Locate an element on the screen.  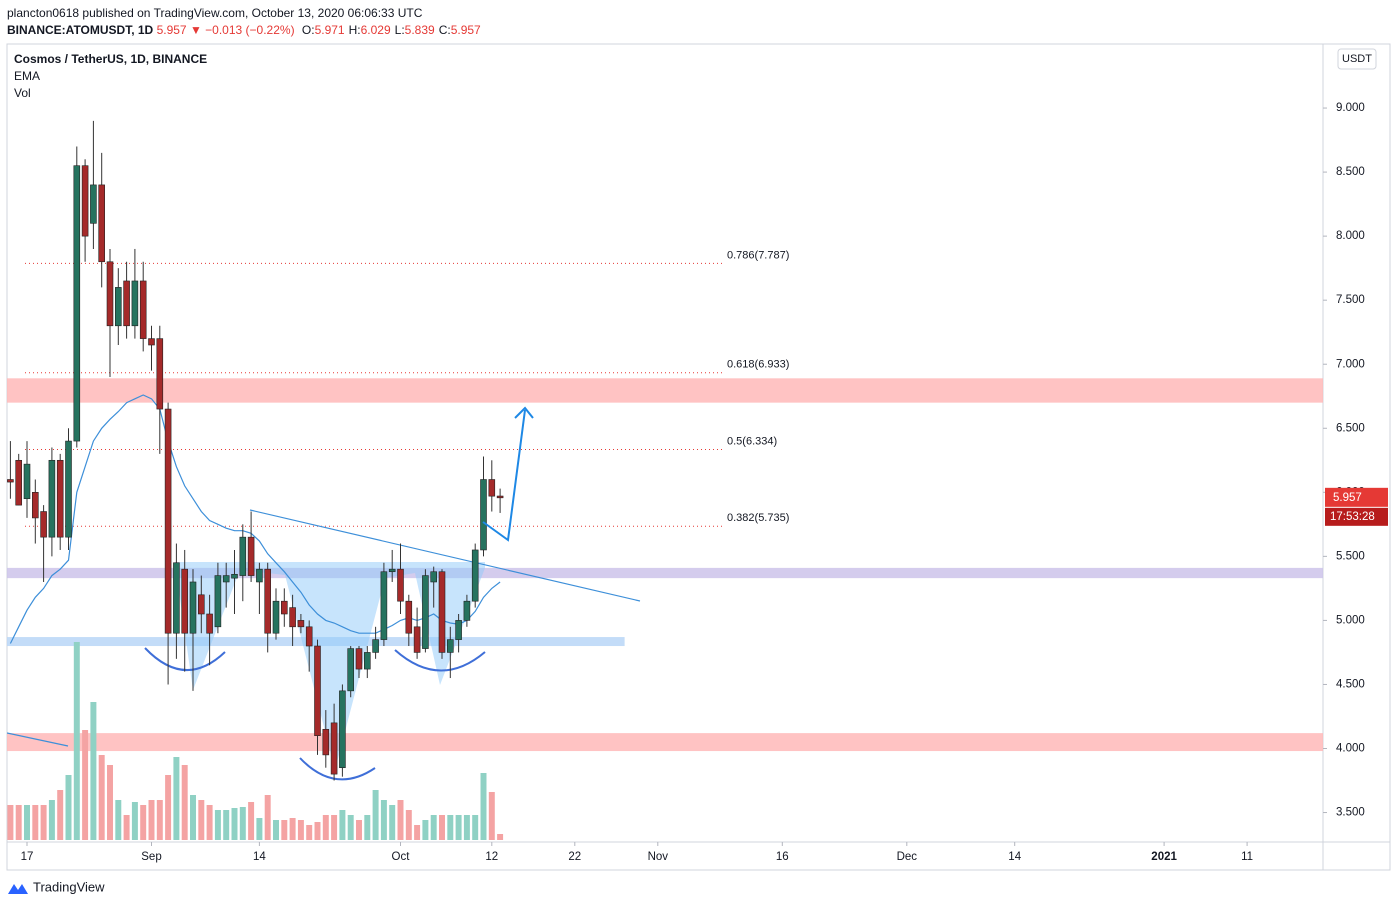
trend-line is located at coordinates (38, 739).